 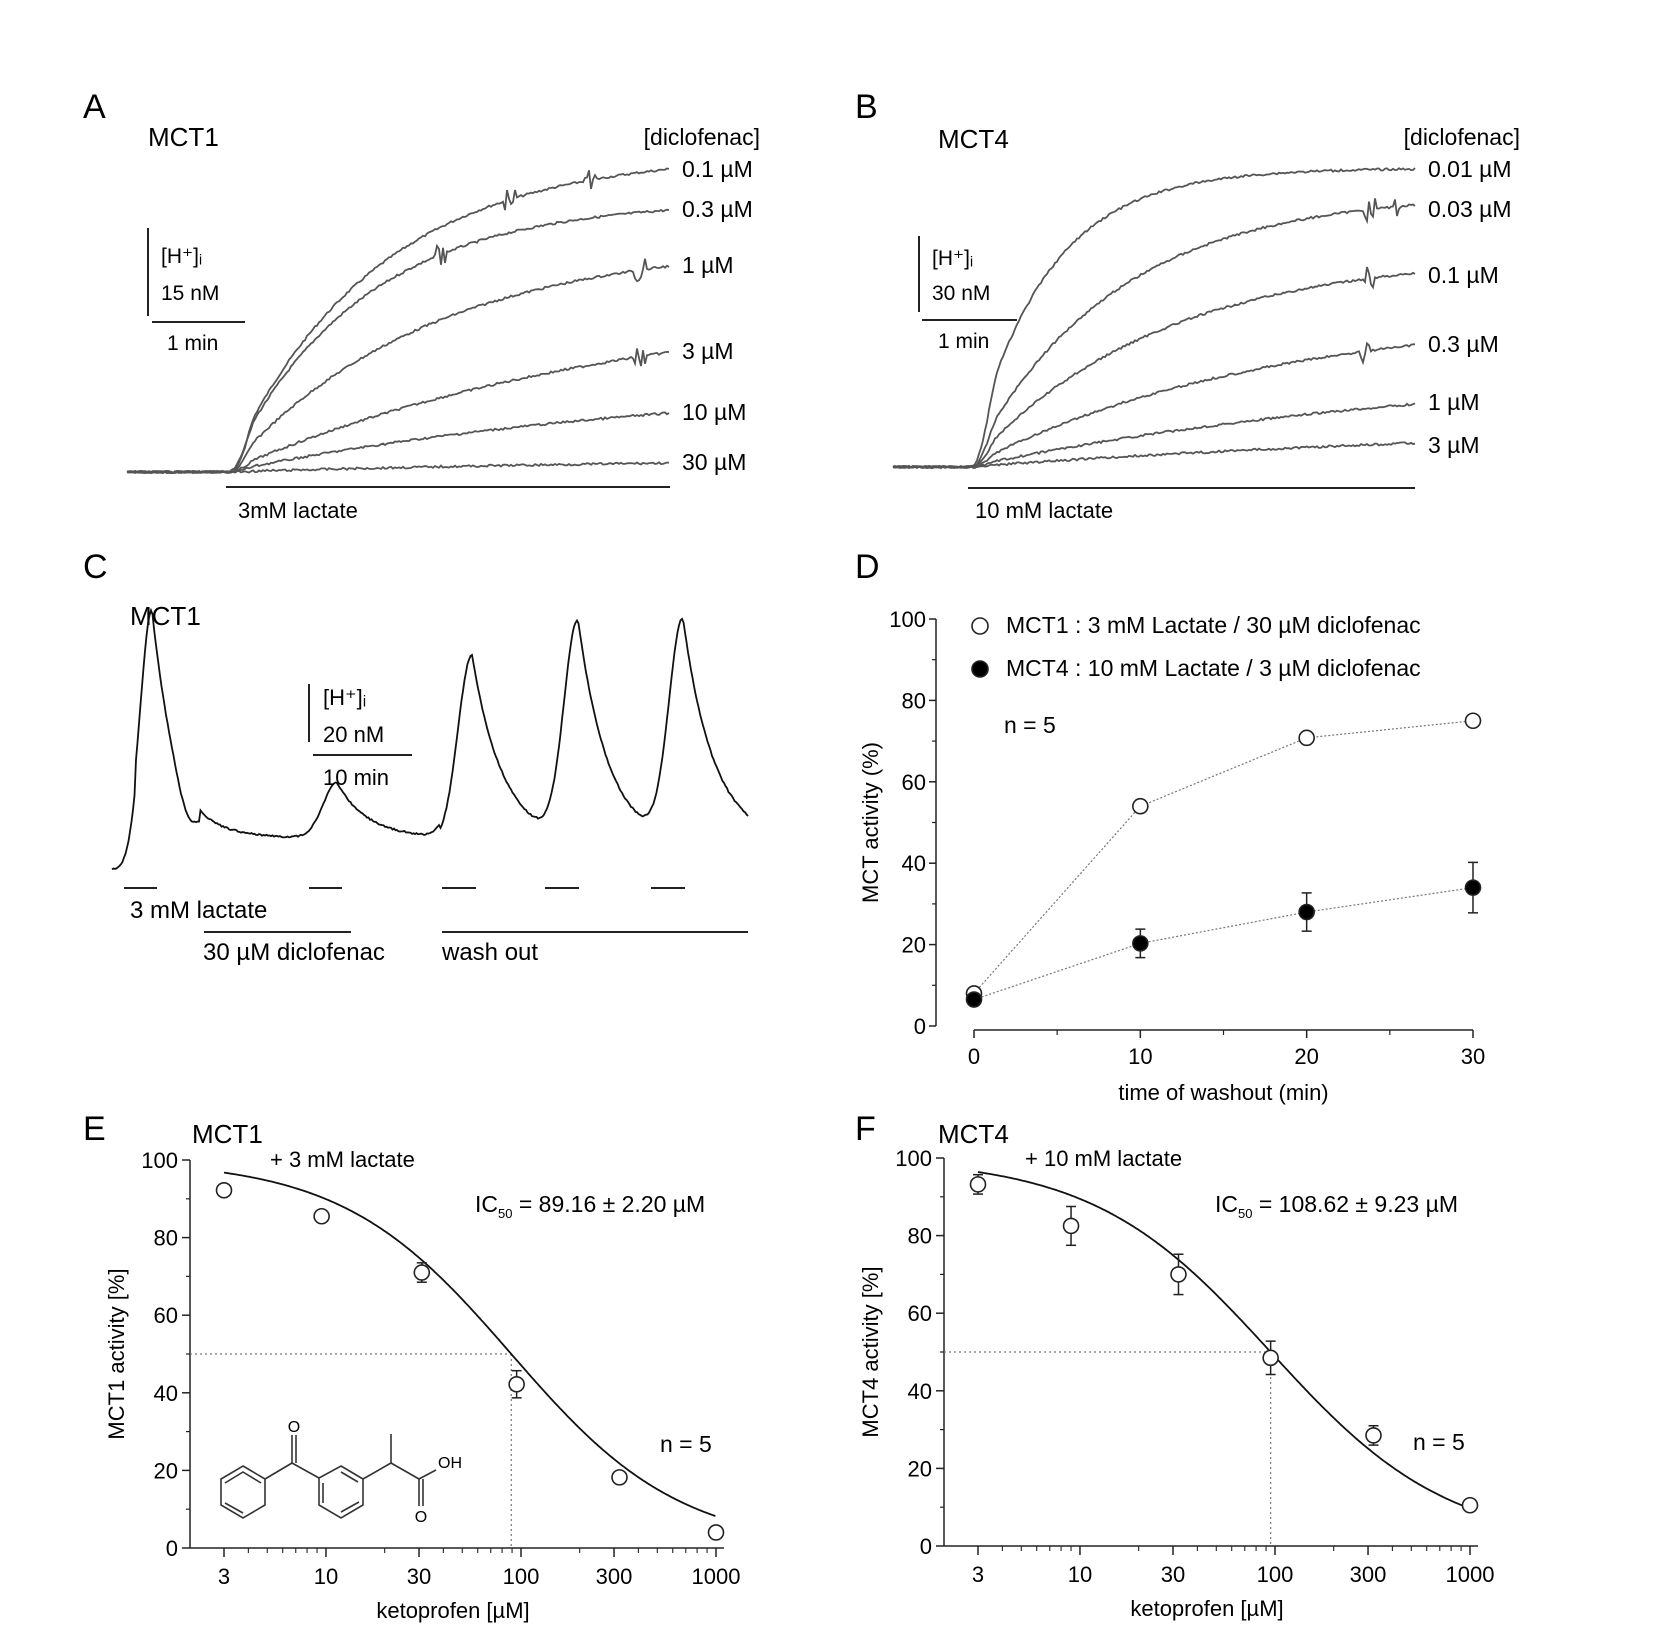 I want to click on panel-c-washout-label: wash out, so click(x=489, y=952).